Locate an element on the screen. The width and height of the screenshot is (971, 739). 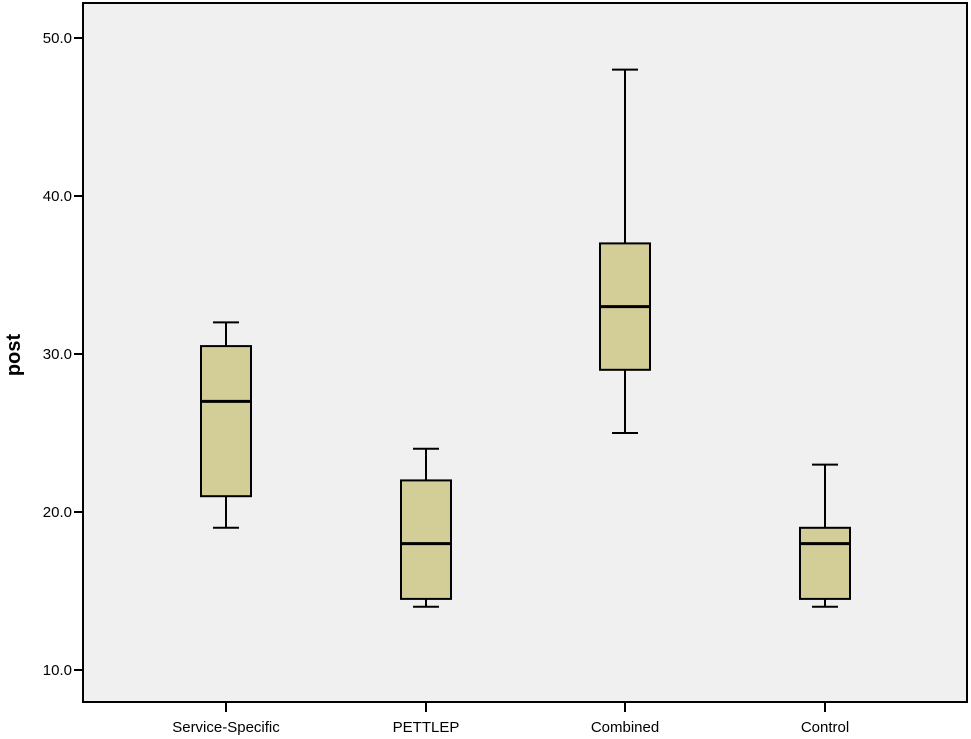
x-category-label: PETTLEP is located at coordinates (426, 727).